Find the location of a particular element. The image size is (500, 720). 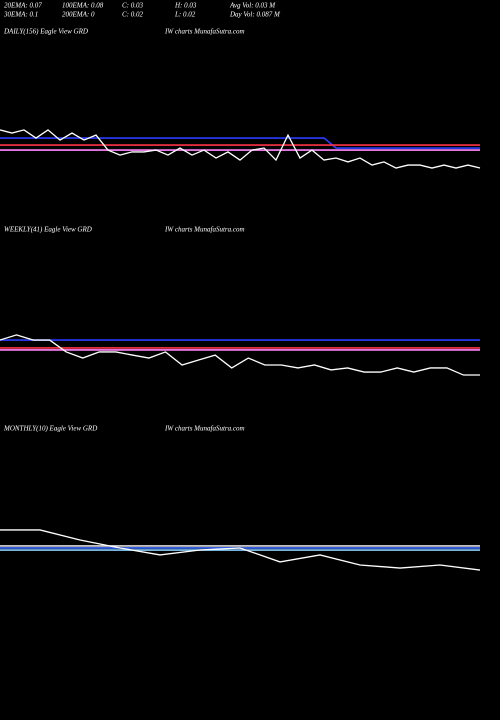

header-stat: 100EMA: 0.08 is located at coordinates (83, 6).